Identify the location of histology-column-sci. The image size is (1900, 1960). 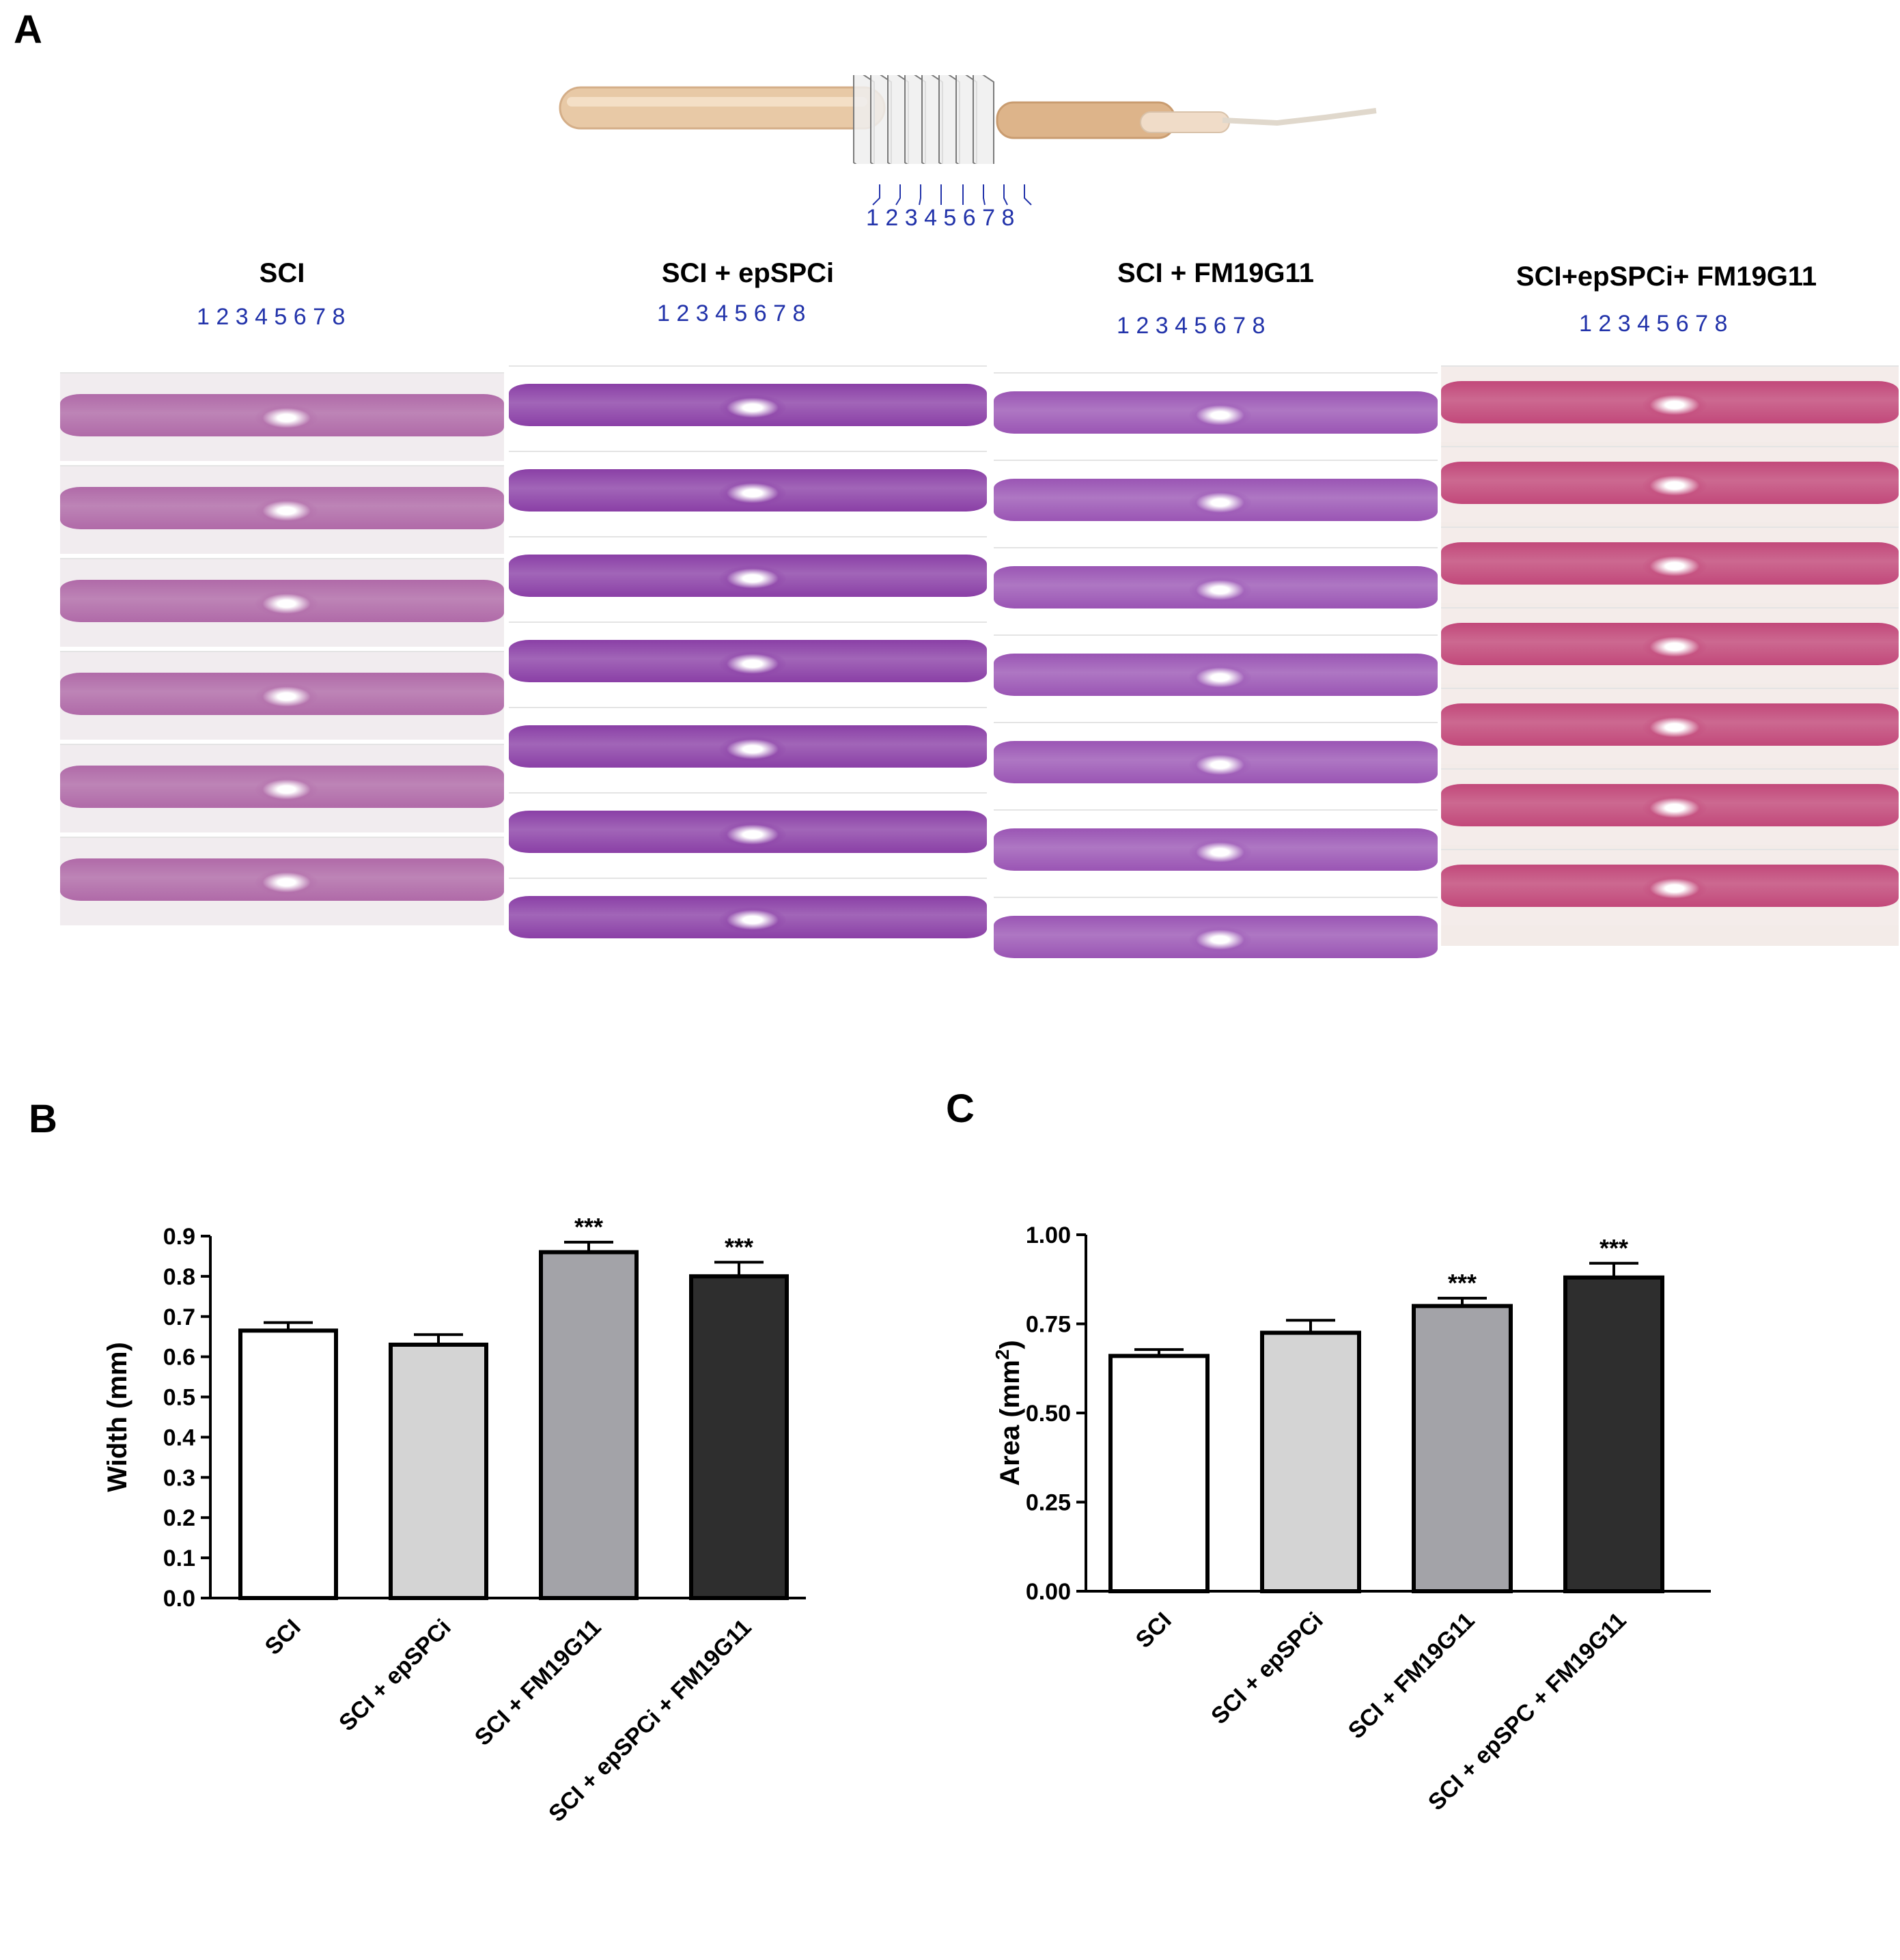
(282, 679).